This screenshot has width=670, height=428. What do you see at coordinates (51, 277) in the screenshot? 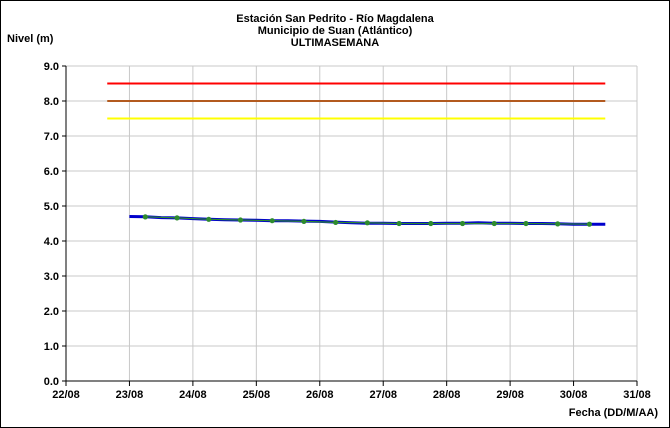
I see `y-tick-label: 3.0` at bounding box center [51, 277].